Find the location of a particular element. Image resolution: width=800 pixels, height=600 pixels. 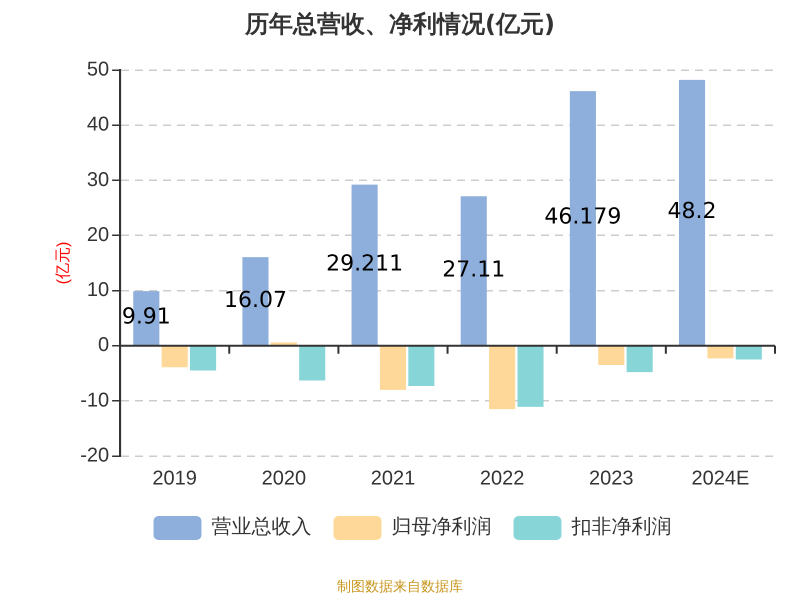

data-label: 46.179 is located at coordinates (583, 217).